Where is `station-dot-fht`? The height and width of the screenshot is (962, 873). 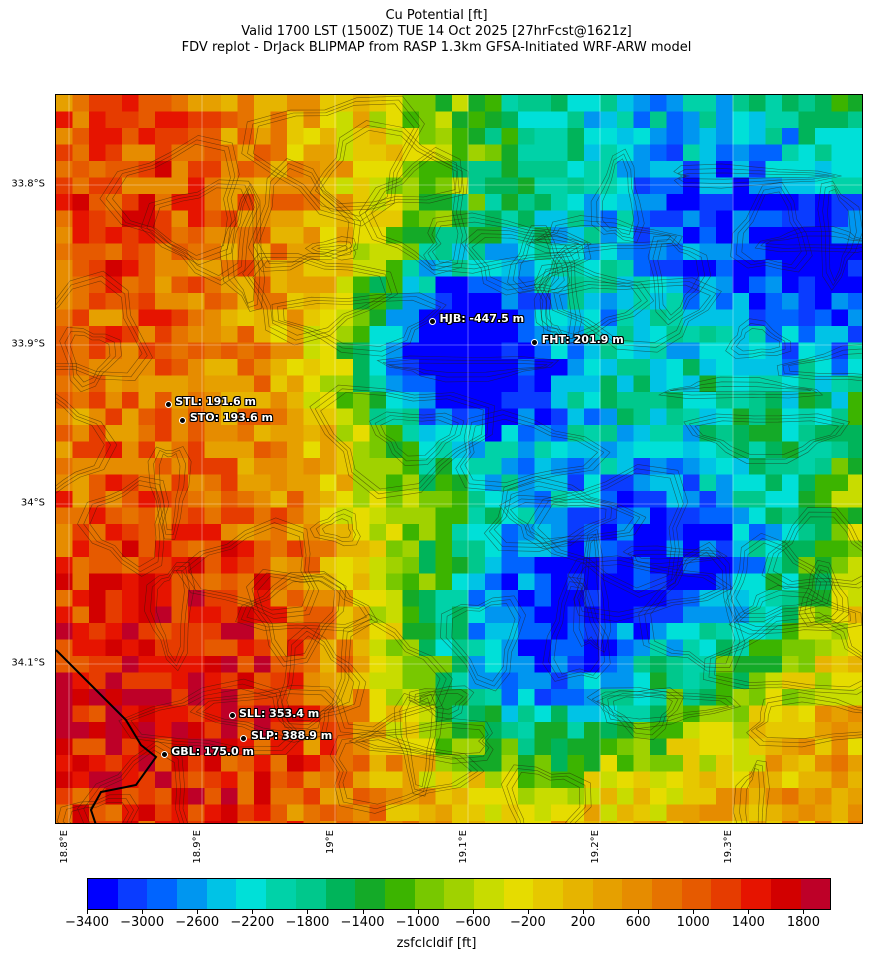
station-dot-fht is located at coordinates (535, 342).